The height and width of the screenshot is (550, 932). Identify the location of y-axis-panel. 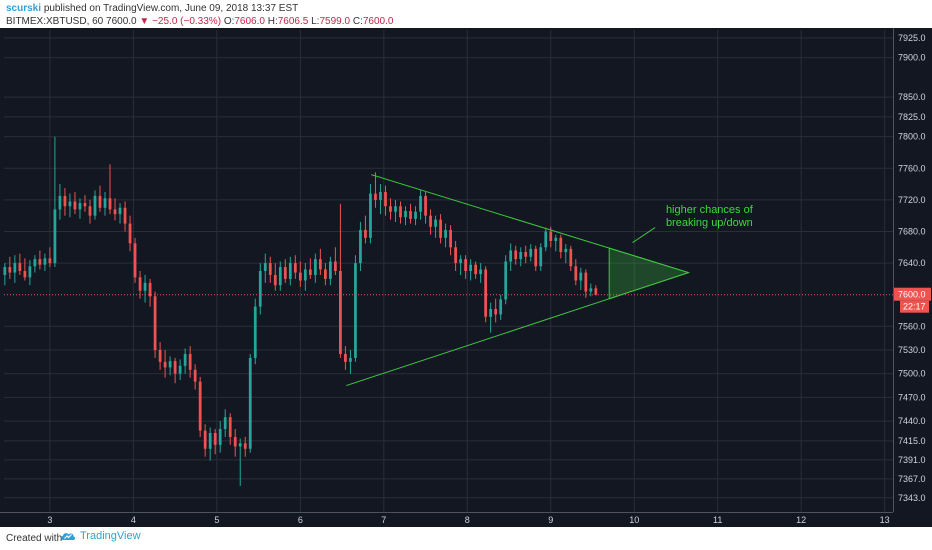
(912, 277).